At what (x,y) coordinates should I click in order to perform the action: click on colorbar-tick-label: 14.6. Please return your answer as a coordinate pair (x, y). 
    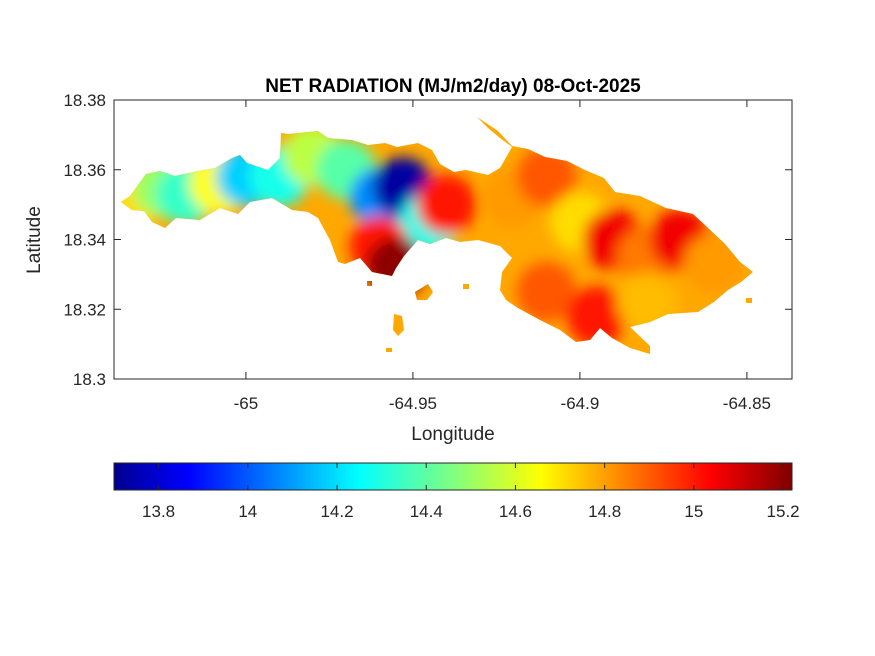
    Looking at the image, I should click on (515, 511).